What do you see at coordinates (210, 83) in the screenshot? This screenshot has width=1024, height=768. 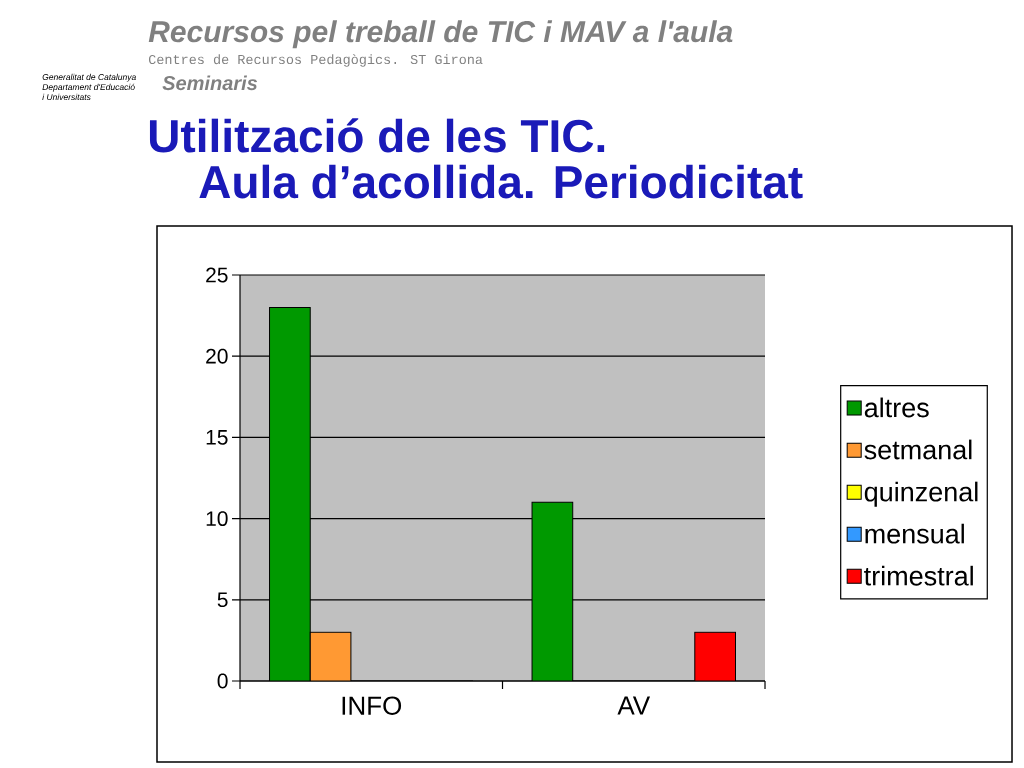 I see `text: Seminaris` at bounding box center [210, 83].